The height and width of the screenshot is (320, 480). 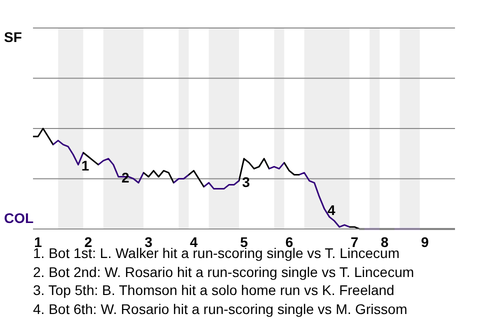 I want to click on x-tick-label: 3, so click(x=148, y=242).